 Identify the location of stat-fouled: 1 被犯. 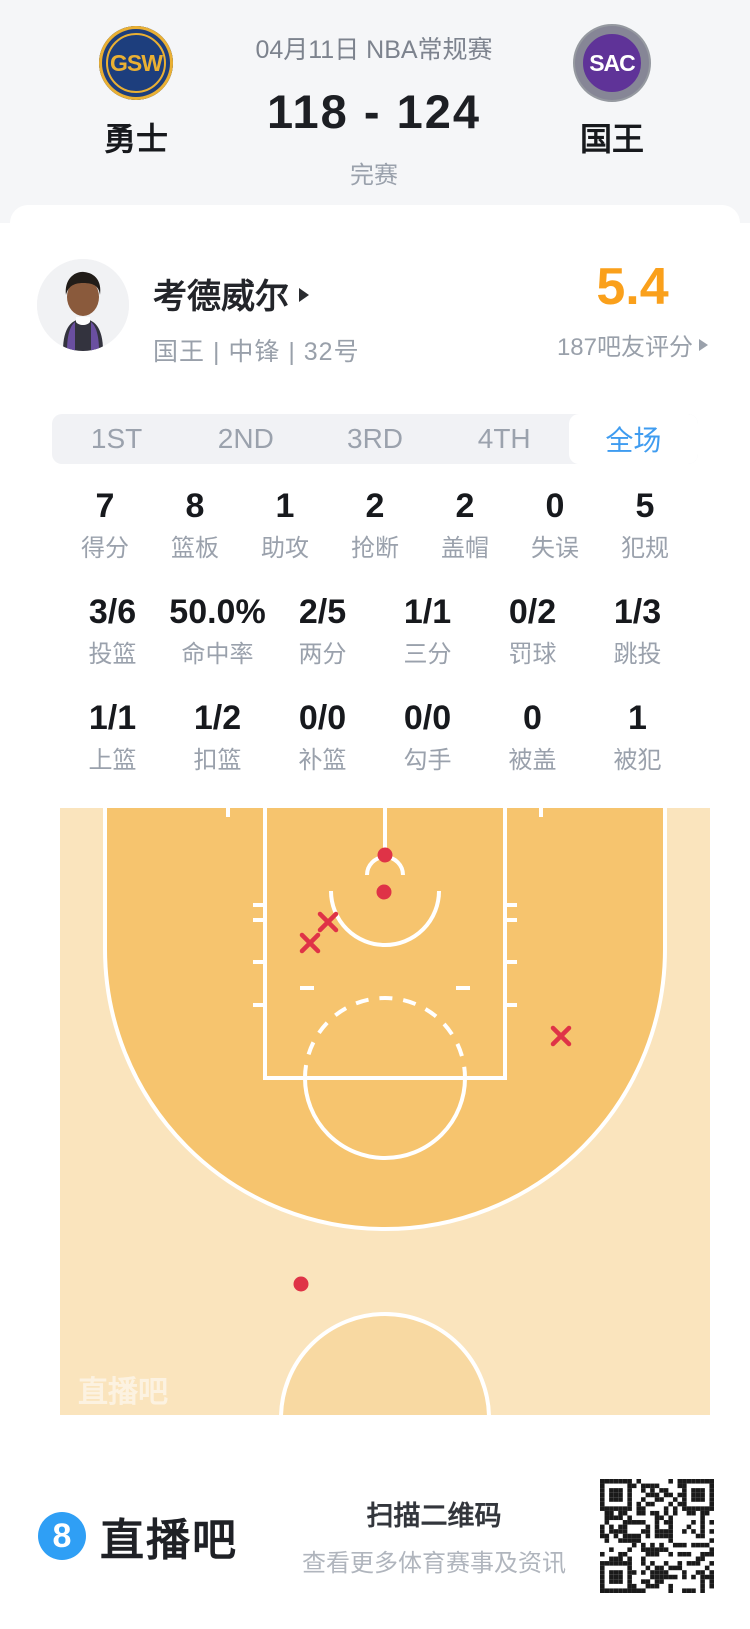
(637, 737).